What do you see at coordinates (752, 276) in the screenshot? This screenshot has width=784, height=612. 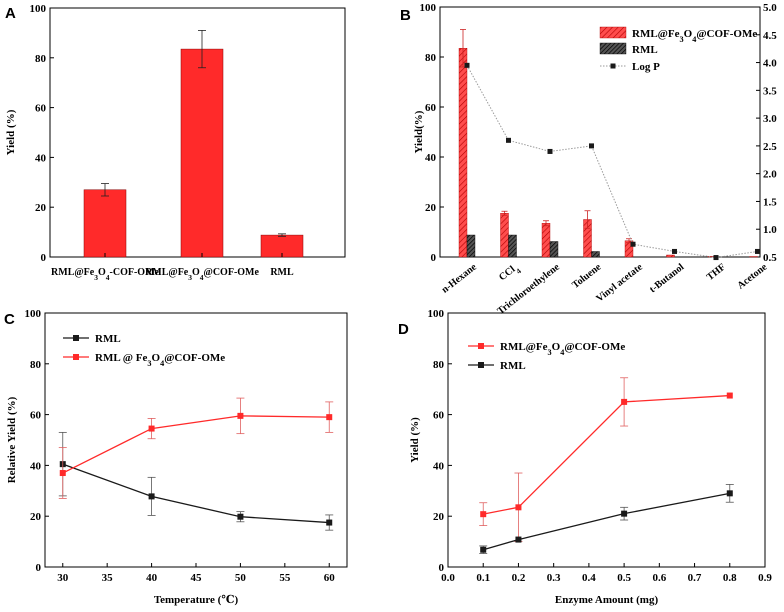 I see `b-category-label: Acetone` at bounding box center [752, 276].